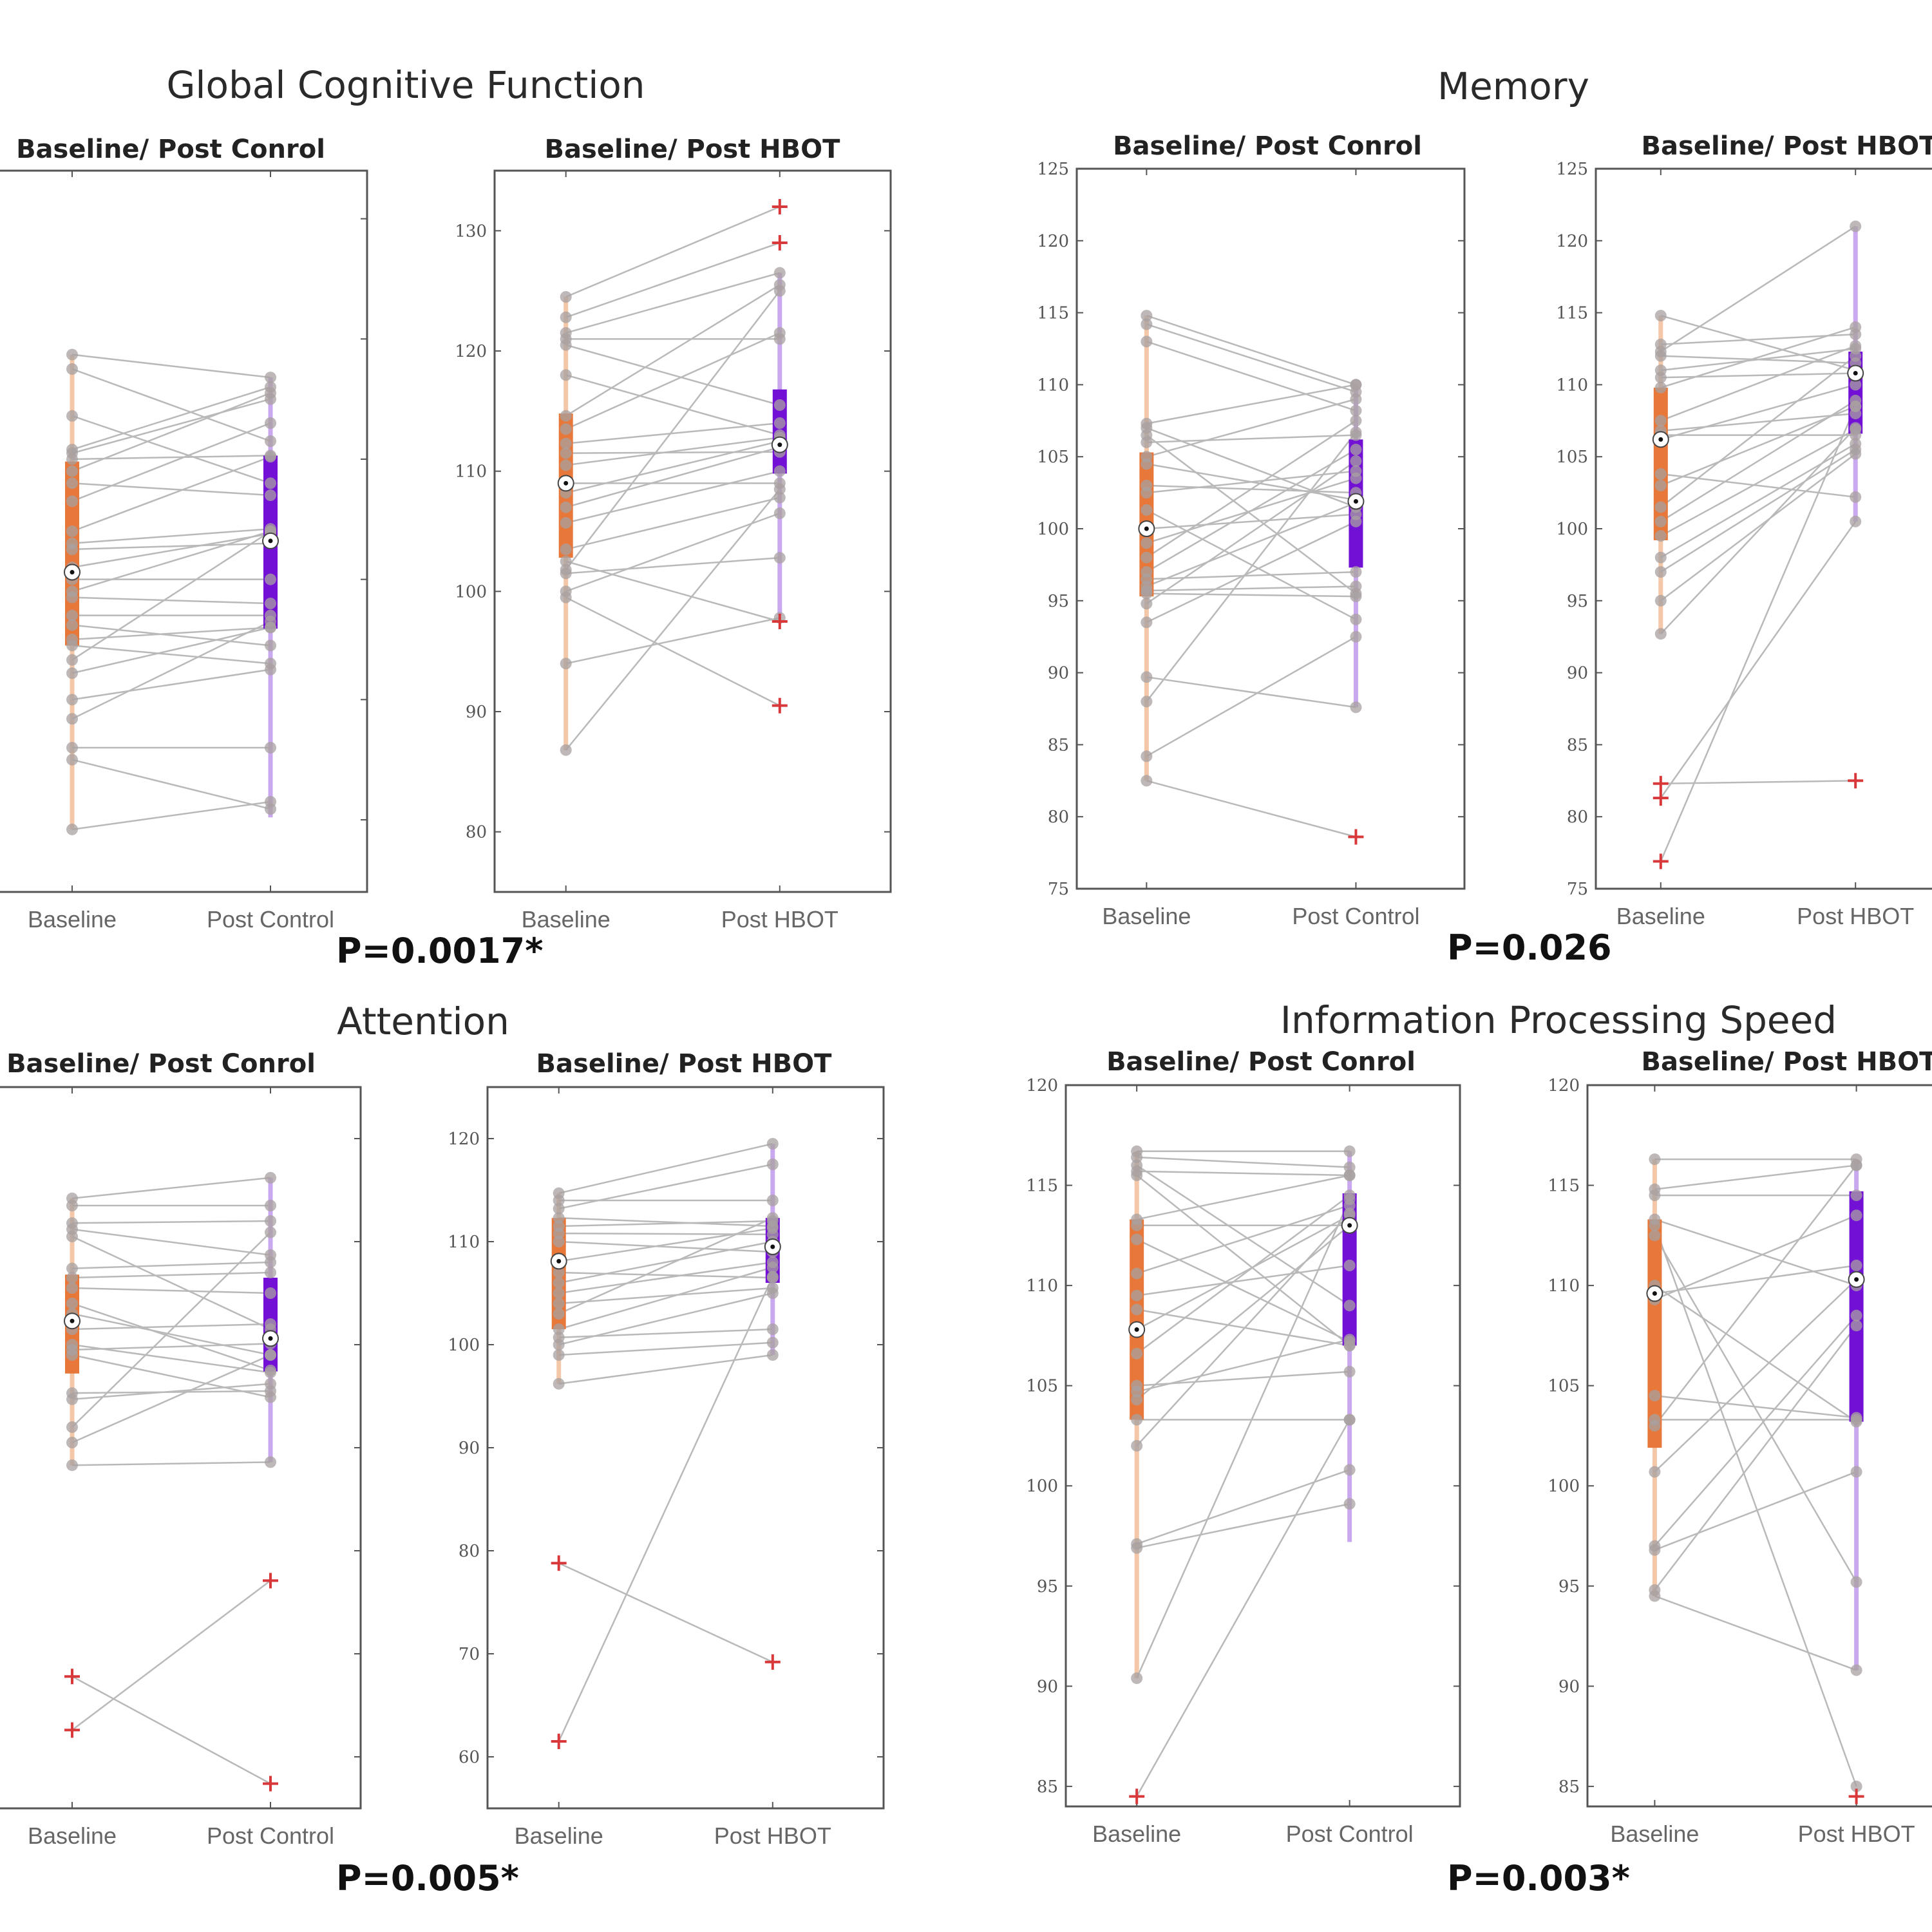  What do you see at coordinates (1855, 916) in the screenshot?
I see `x-tick-label: Post HBOT` at bounding box center [1855, 916].